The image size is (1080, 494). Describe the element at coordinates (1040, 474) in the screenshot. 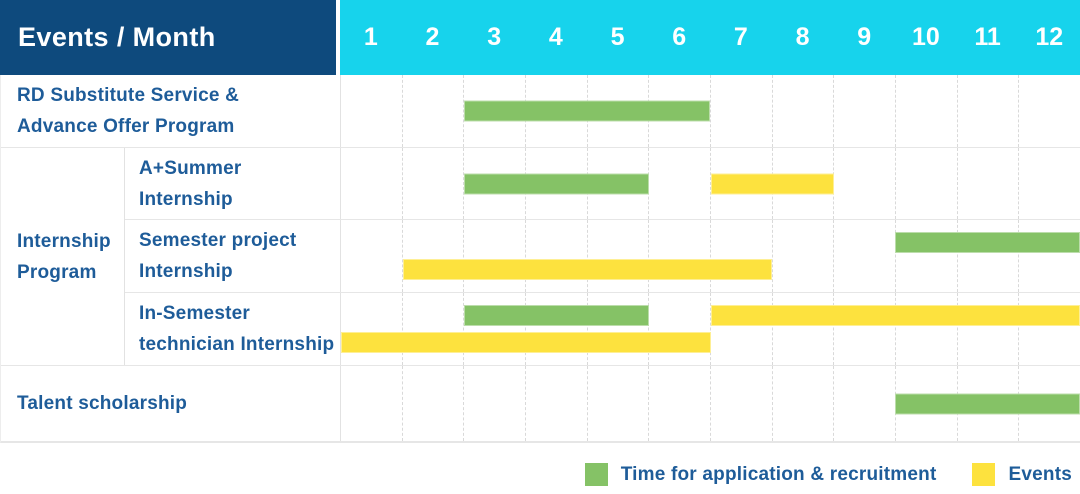

I see `legend-label-events: Events` at that location.